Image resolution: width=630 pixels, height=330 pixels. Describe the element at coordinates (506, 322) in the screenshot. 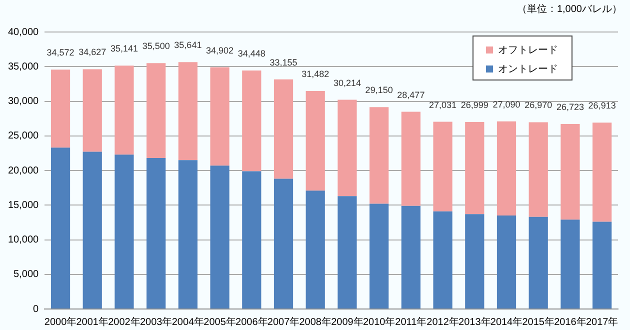

I see `x-tick-label: 2014年` at that location.